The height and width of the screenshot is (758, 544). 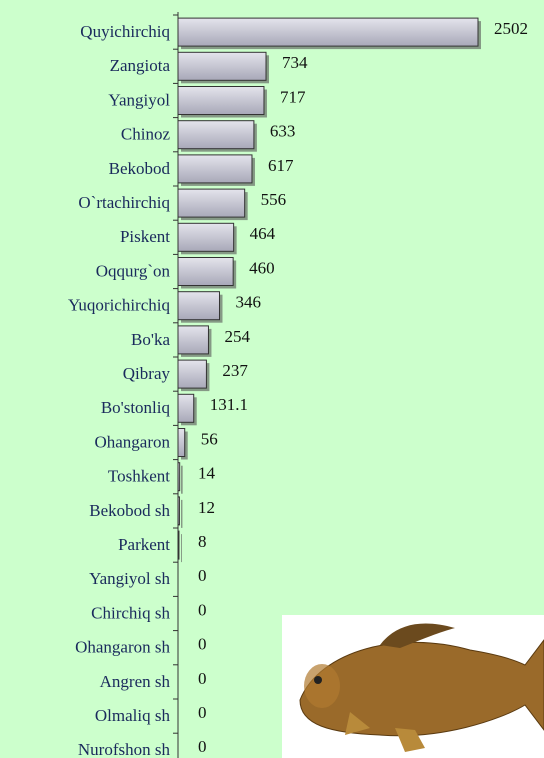 What do you see at coordinates (147, 373) in the screenshot?
I see `y-tick-label: Qibray` at bounding box center [147, 373].